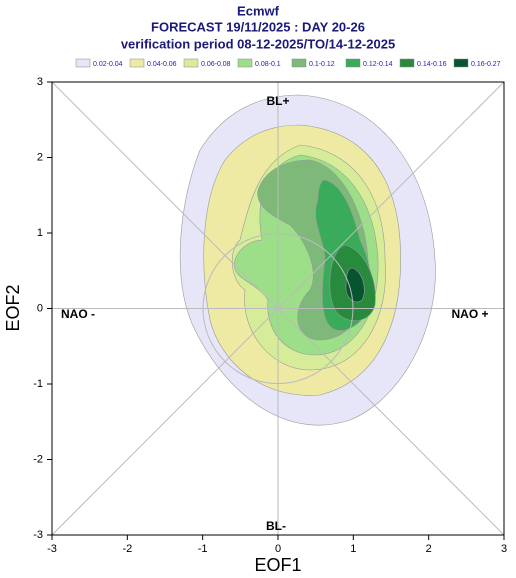 Image resolution: width=516 pixels, height=578 pixels. I want to click on unit-circle, so click(278, 308).